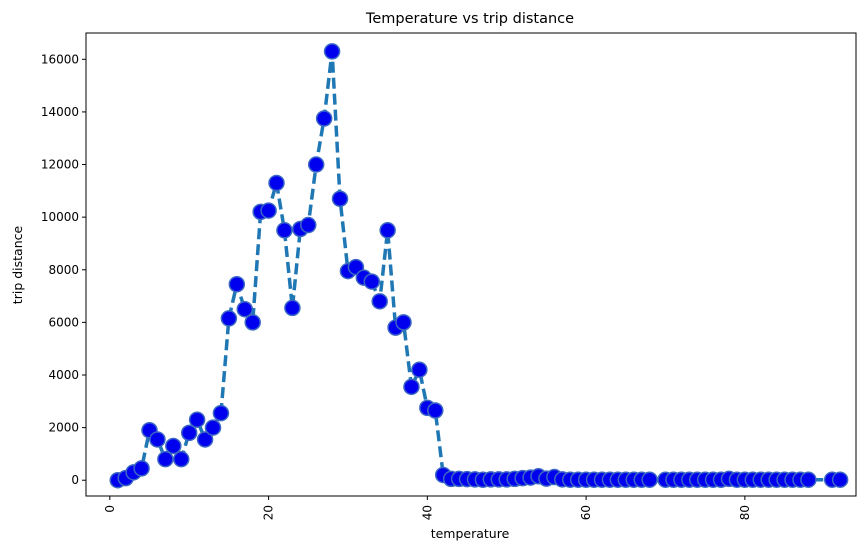  What do you see at coordinates (469, 19) in the screenshot?
I see `chart-title: Temperature vs trip distance` at bounding box center [469, 19].